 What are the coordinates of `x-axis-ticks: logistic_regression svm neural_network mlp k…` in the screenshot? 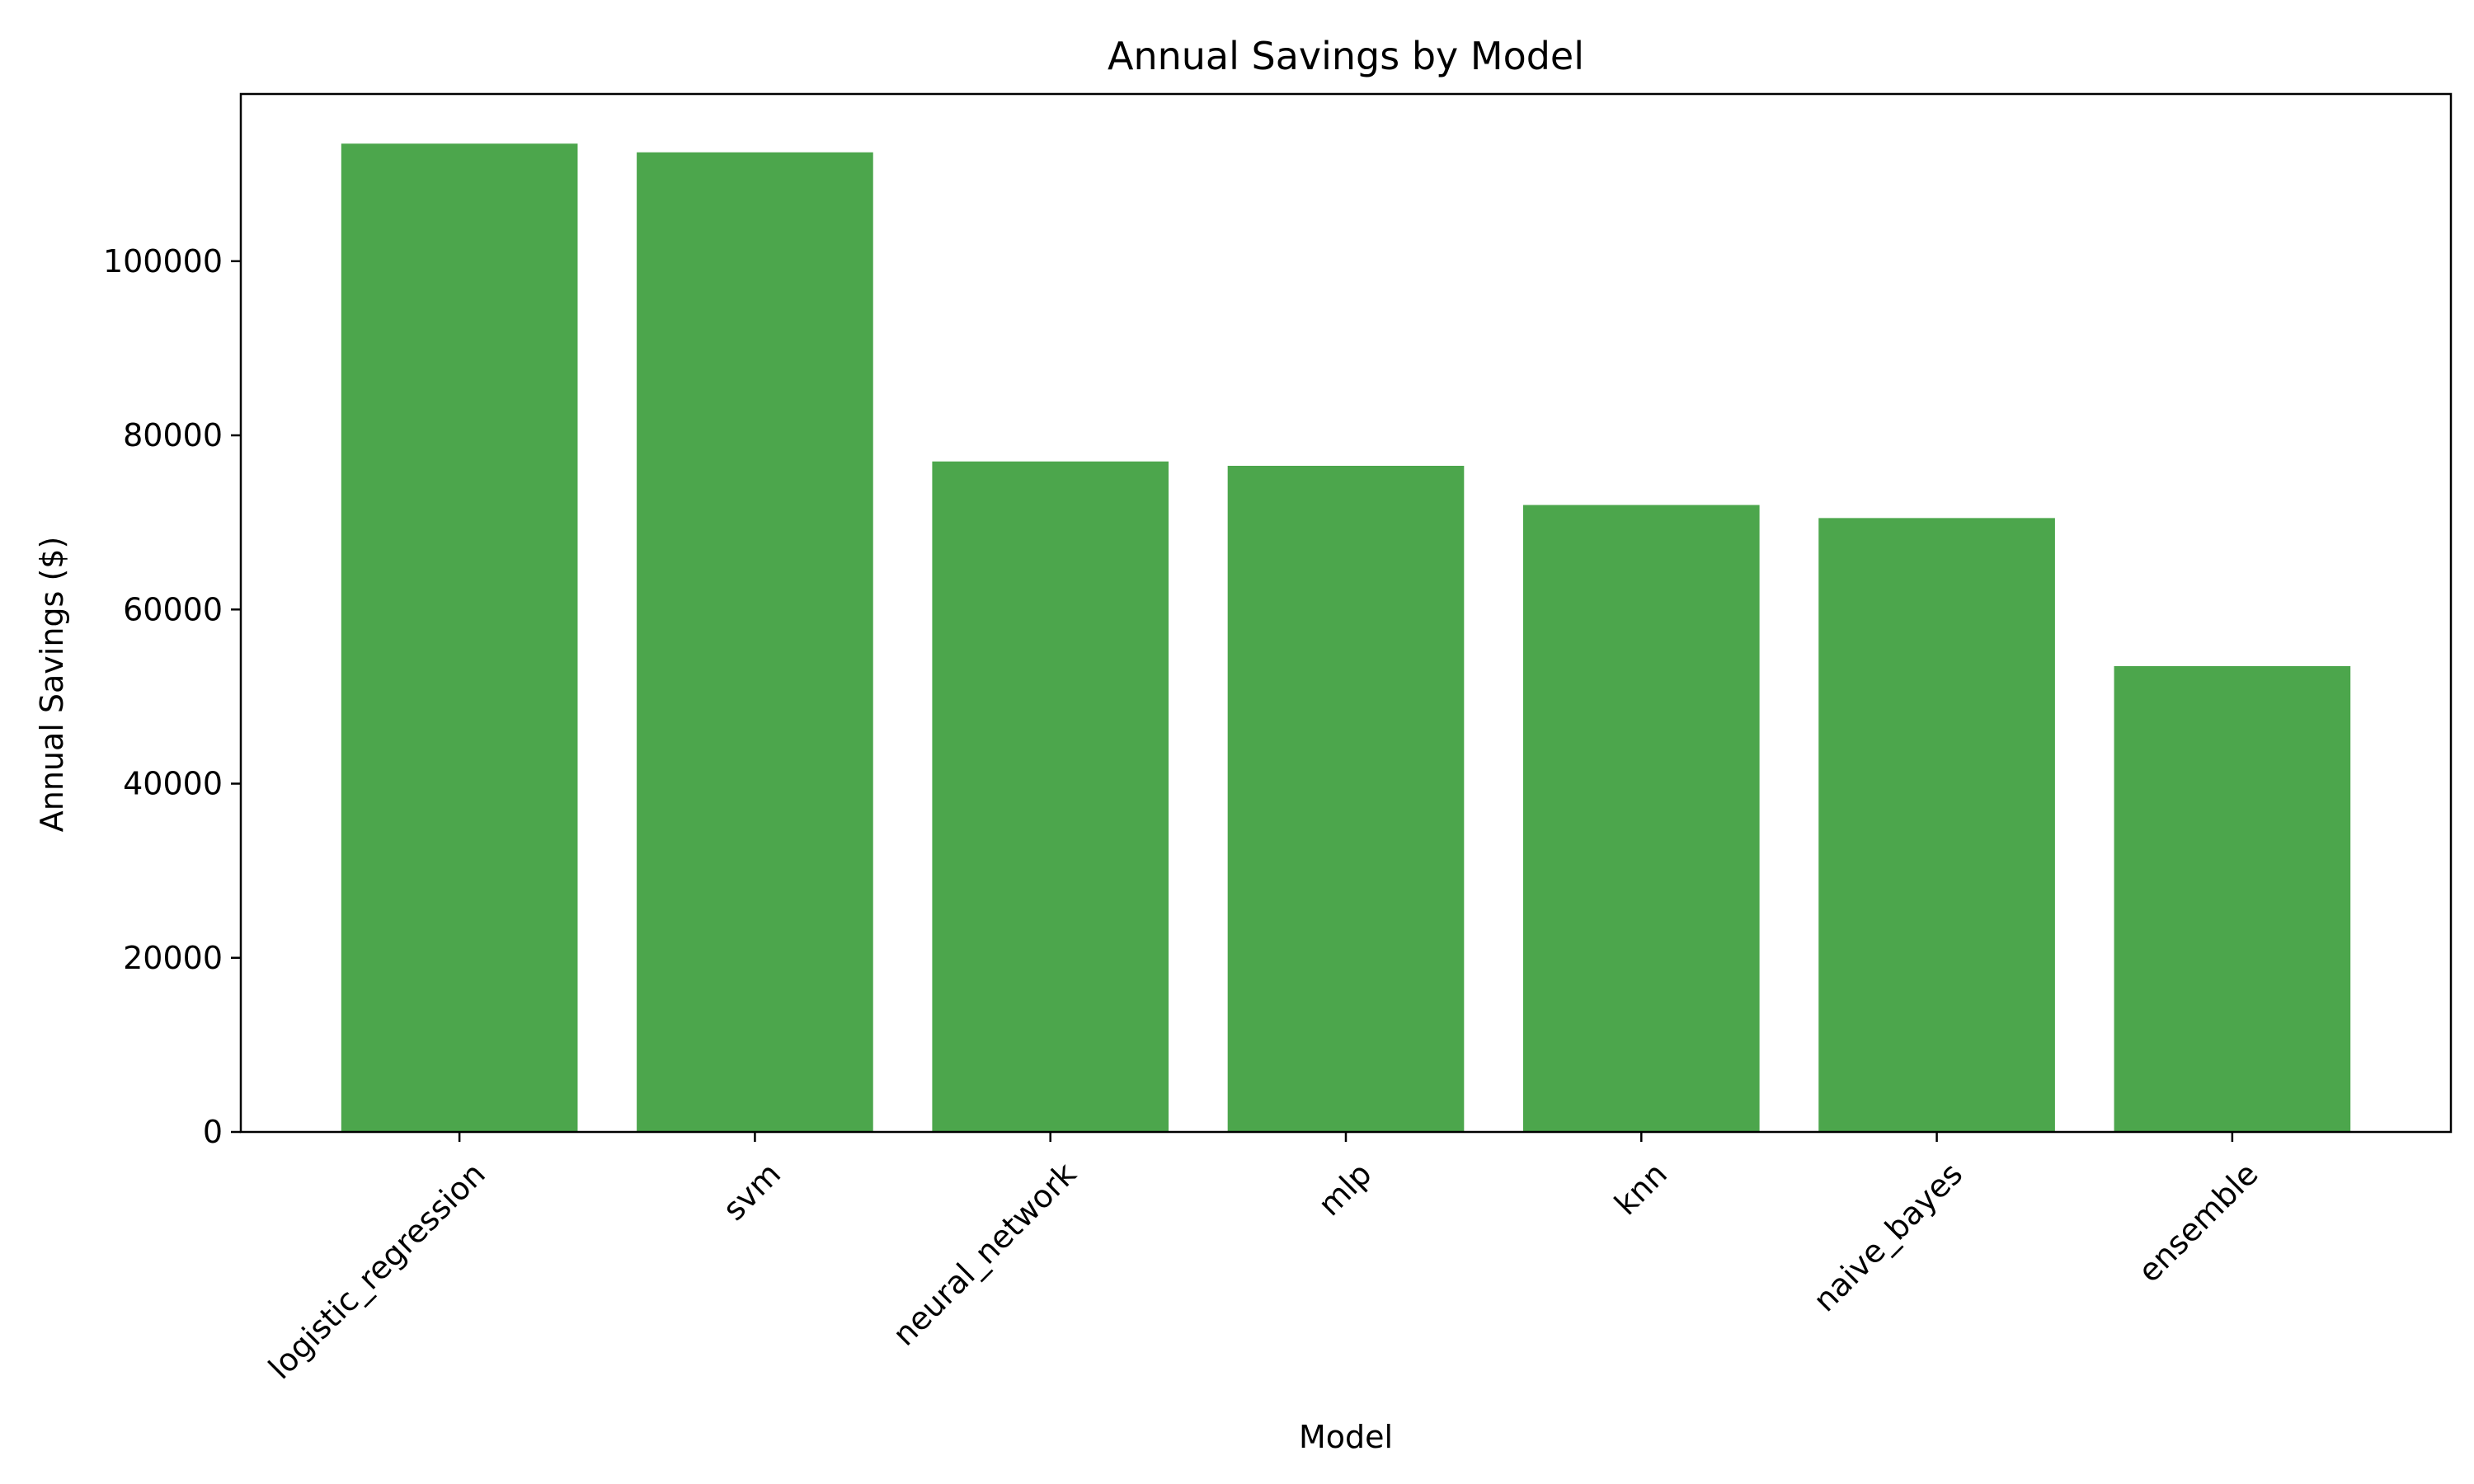 It's located at (1263, 1259).